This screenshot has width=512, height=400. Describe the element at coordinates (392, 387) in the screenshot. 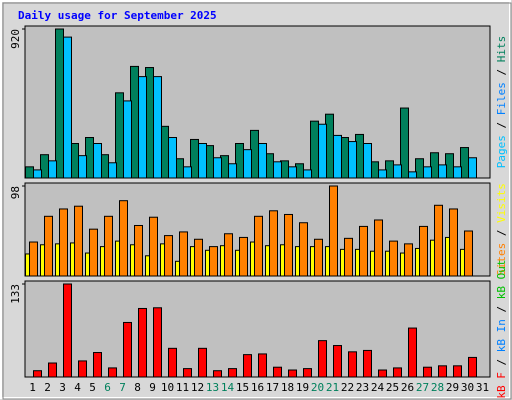

I see `x-tick-label: 25` at that location.